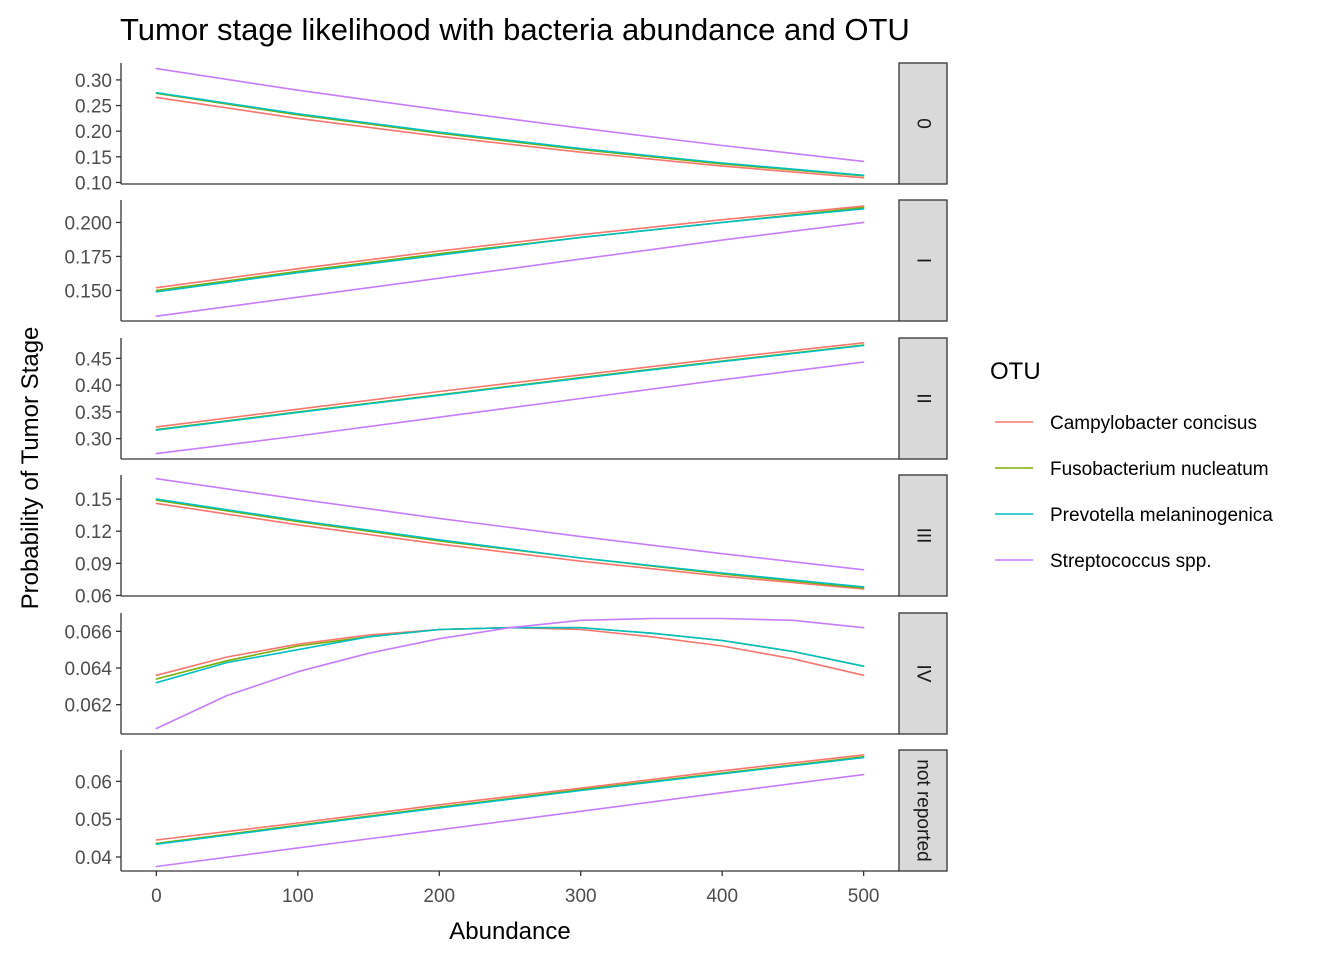 The width and height of the screenshot is (1344, 960). I want to click on facet-panel-0: 0.10 0.15 0.20 0.25 0.30 0, so click(511, 128).